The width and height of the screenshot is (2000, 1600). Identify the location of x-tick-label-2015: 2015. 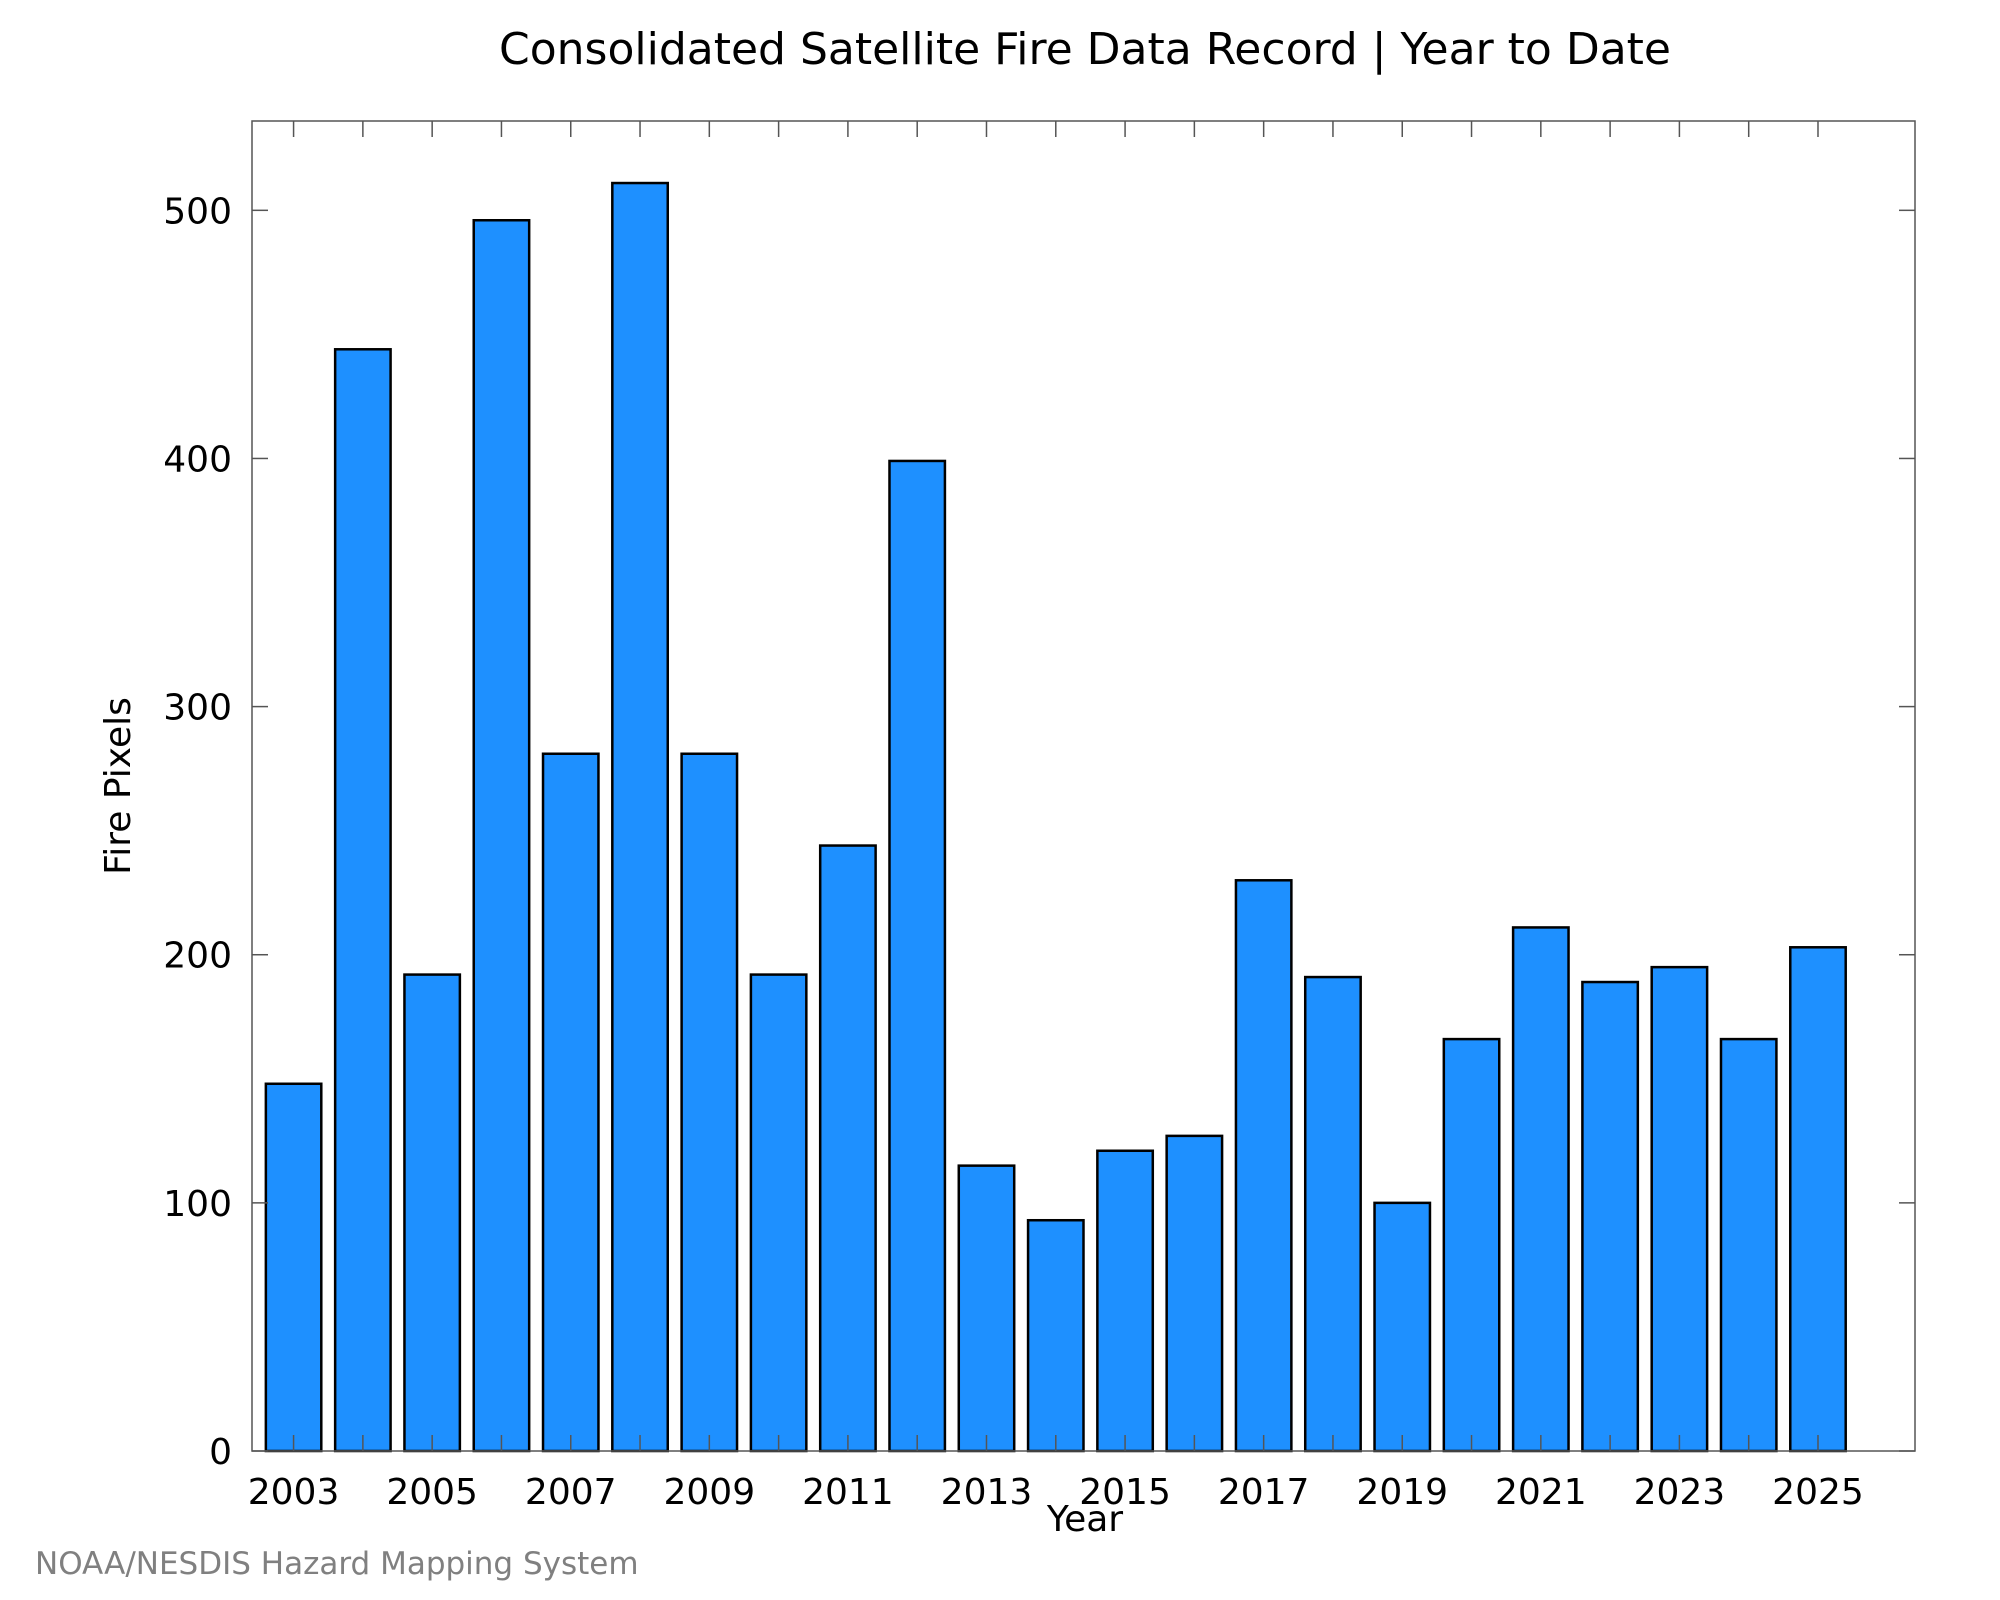
(1125, 1492).